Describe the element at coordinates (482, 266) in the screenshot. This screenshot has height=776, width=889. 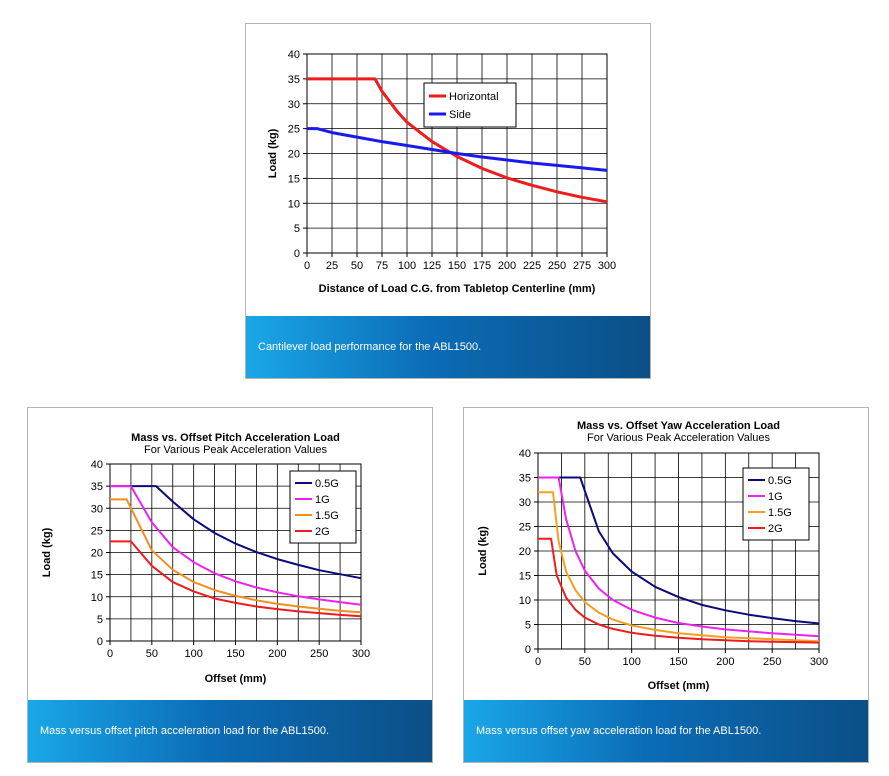
I see `x-tick-label: 175` at that location.